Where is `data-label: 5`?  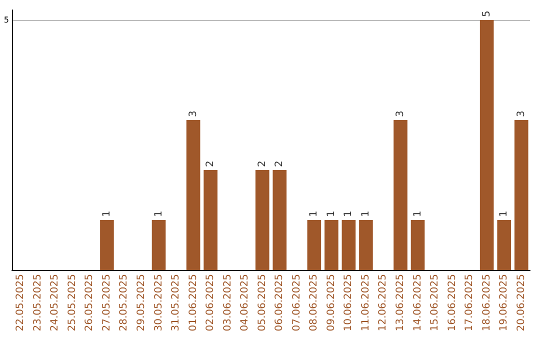 data-label: 5 is located at coordinates (486, 13).